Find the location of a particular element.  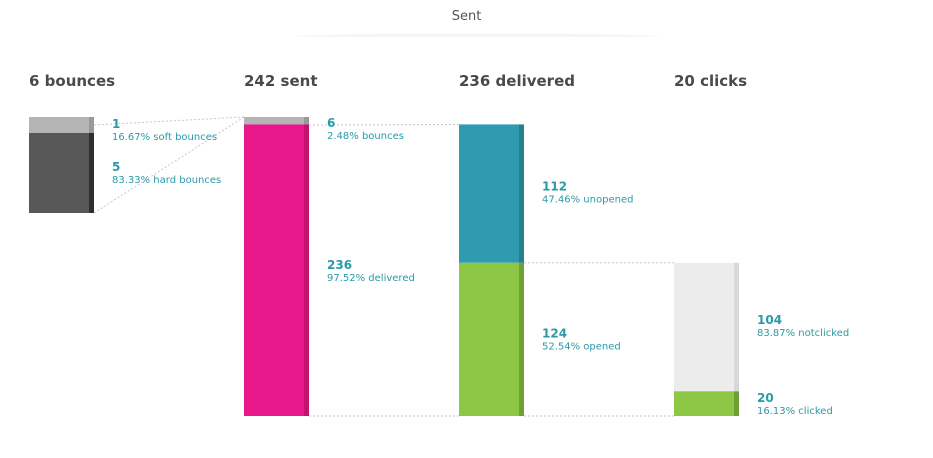

bar-delivered-unopened is located at coordinates (489, 193).